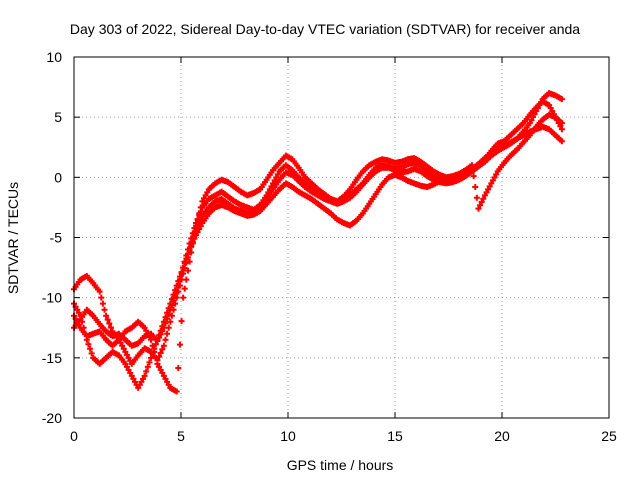 The image size is (640, 485). What do you see at coordinates (58, 117) in the screenshot?
I see `y-tick-label: 5` at bounding box center [58, 117].